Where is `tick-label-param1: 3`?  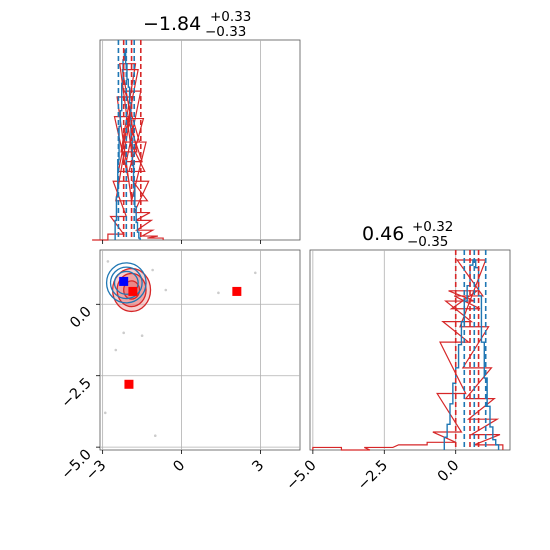
tick-label-param1: 3 is located at coordinates (259, 467).